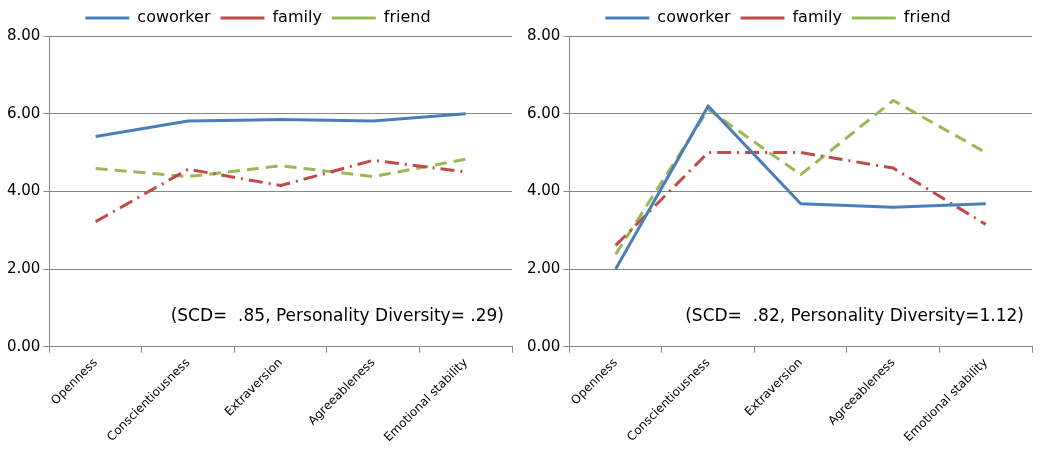 The width and height of the screenshot is (1041, 452). Describe the element at coordinates (854, 315) in the screenshot. I see `annotation: (SCD= .82, Personality Diversity=1.12)` at that location.